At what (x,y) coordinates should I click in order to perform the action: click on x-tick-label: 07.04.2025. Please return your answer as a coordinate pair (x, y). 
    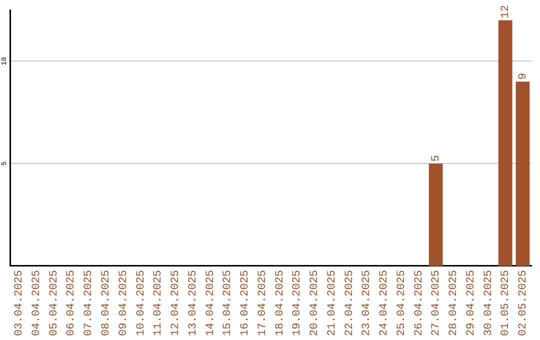
    Looking at the image, I should click on (89, 303).